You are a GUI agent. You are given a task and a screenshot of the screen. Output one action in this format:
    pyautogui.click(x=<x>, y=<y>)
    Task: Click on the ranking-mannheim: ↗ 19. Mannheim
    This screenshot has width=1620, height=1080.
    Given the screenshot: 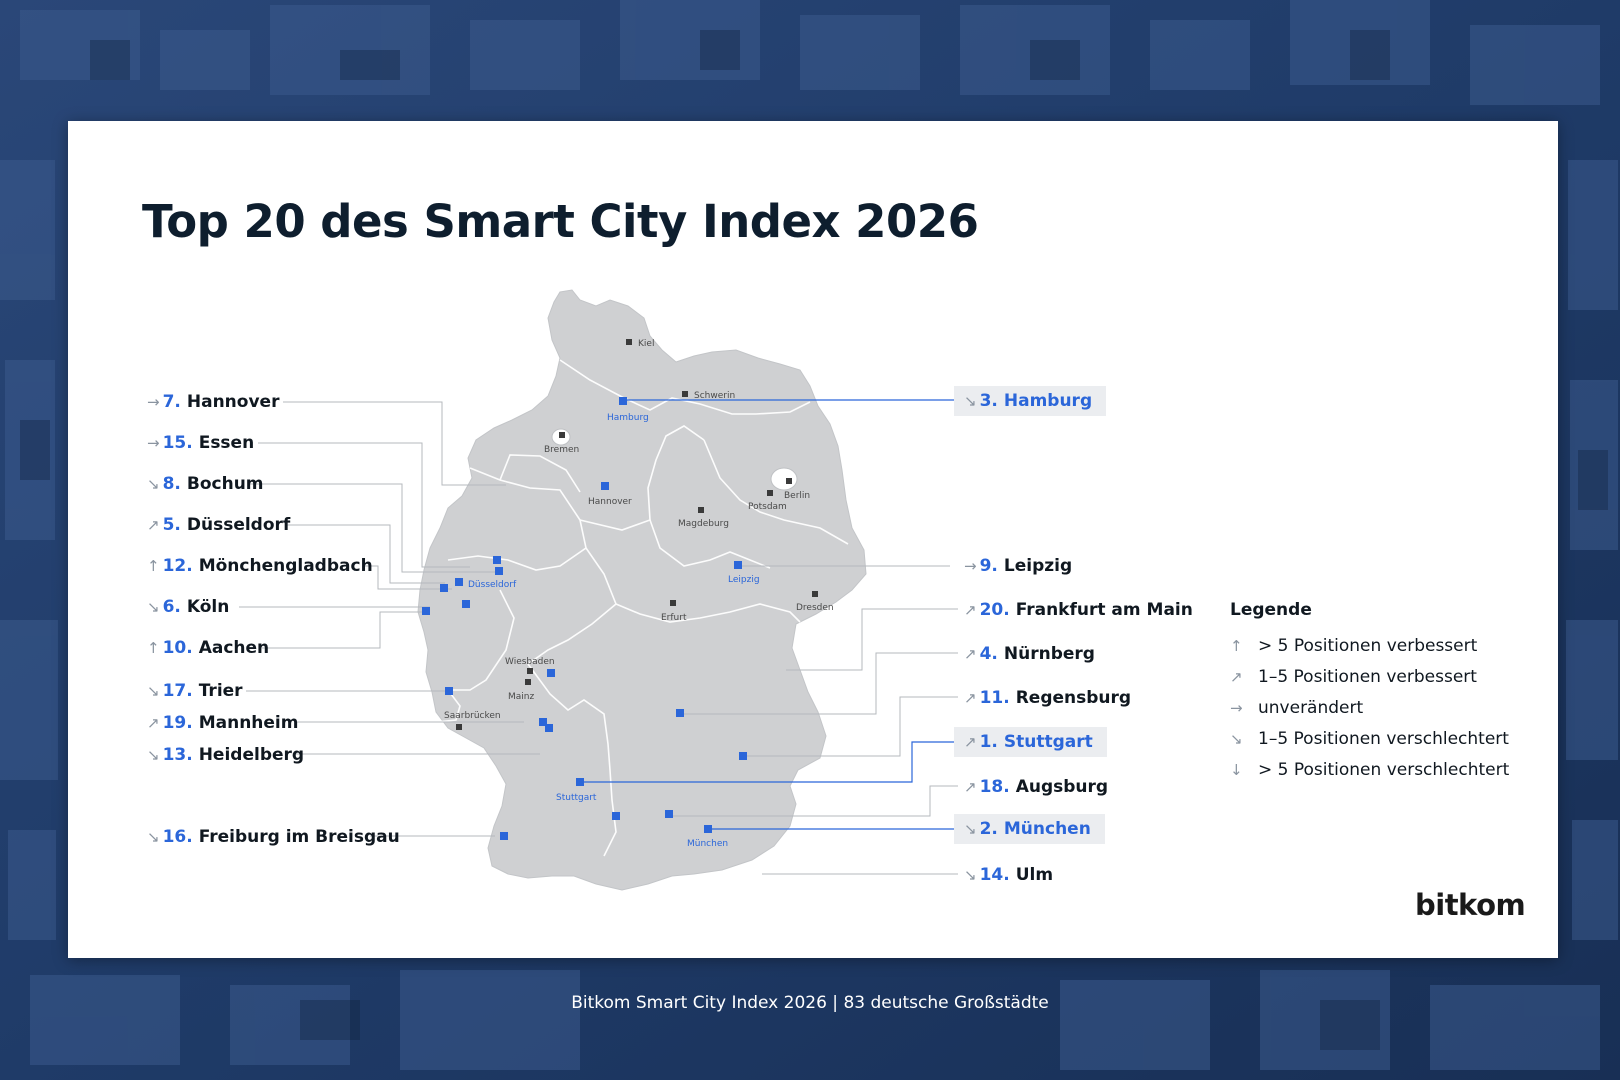 What is the action you would take?
    pyautogui.click(x=223, y=723)
    